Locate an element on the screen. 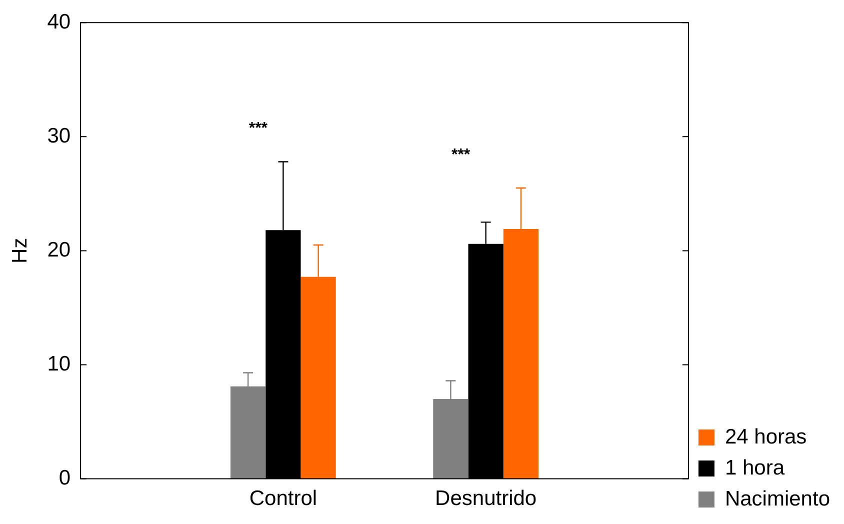 Image resolution: width=844 pixels, height=524 pixels. y-tick-label: 10 is located at coordinates (59, 364).